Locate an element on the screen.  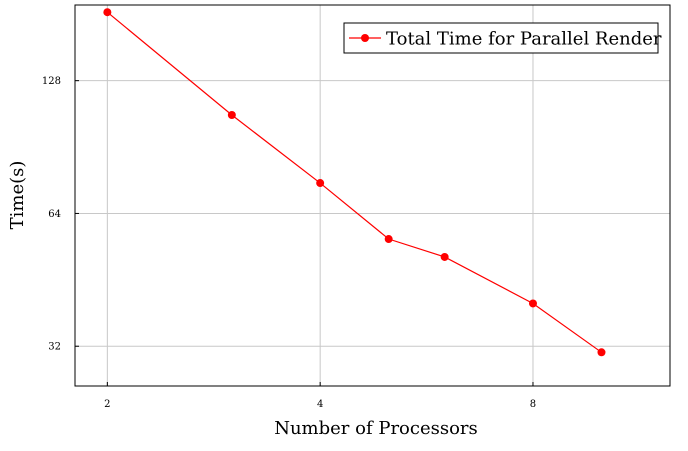
x-tick-label: 4 is located at coordinates (320, 404).